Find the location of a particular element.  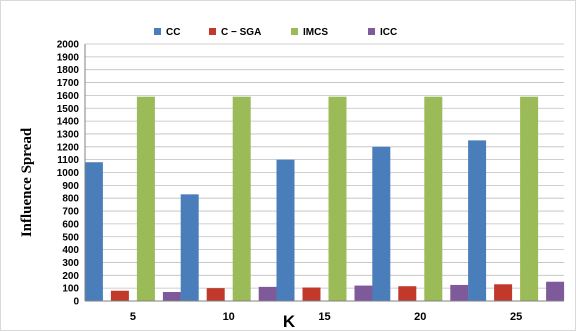

bar-imcs-k10 is located at coordinates (241, 198).